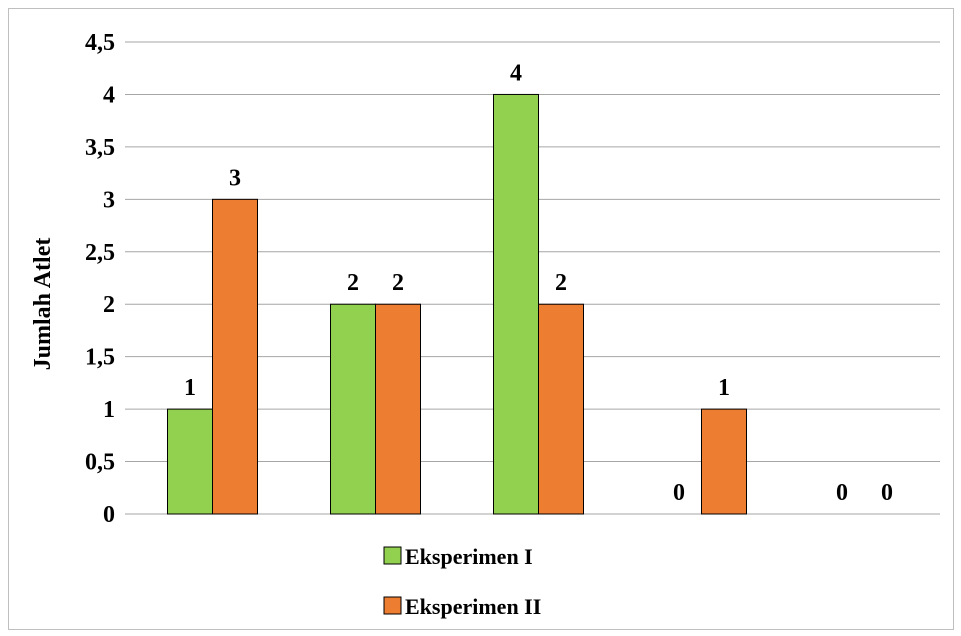 The width and height of the screenshot is (961, 636). I want to click on legend: Eksperimen I Eksperimen II, so click(462, 581).